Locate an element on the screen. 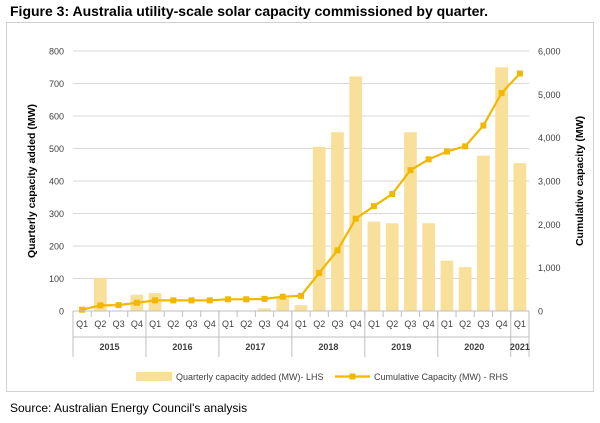 This screenshot has height=423, width=600. y-right-tick-label: 1,000 is located at coordinates (549, 268).